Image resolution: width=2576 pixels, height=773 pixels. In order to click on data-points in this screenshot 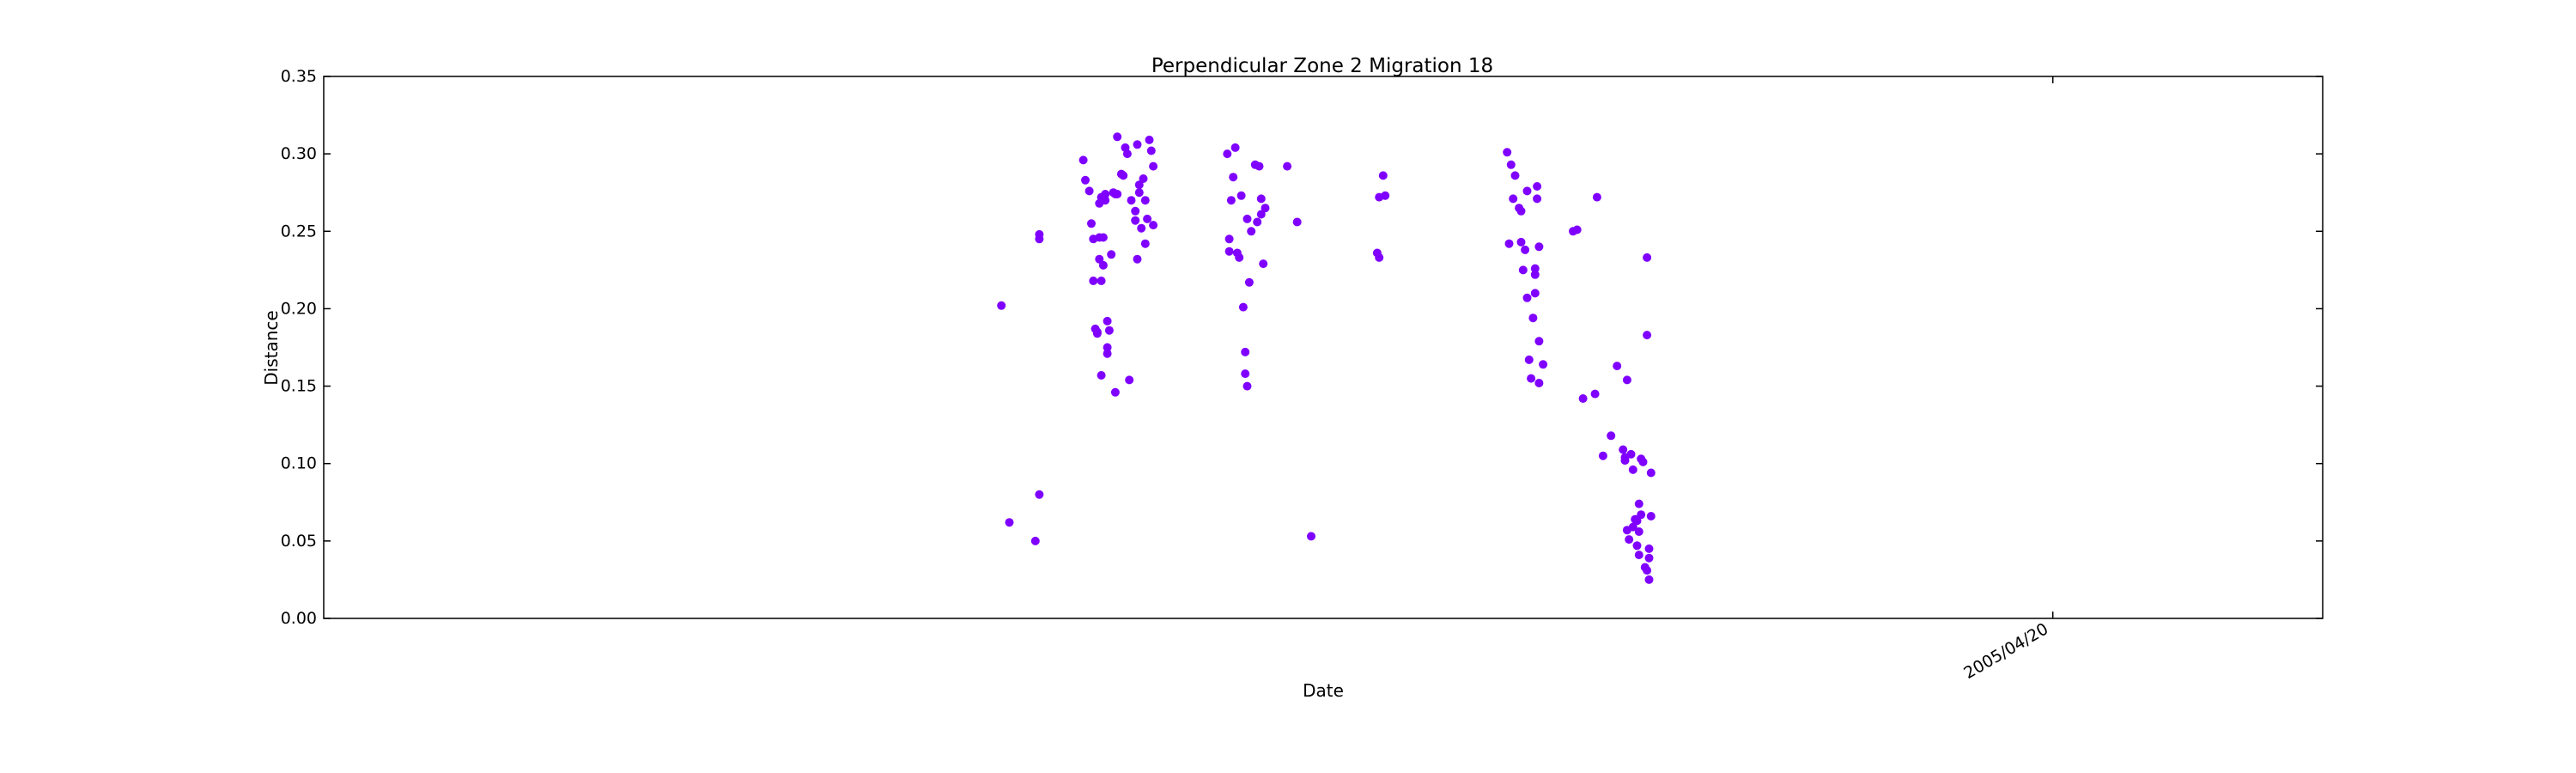, I will do `click(1327, 358)`.